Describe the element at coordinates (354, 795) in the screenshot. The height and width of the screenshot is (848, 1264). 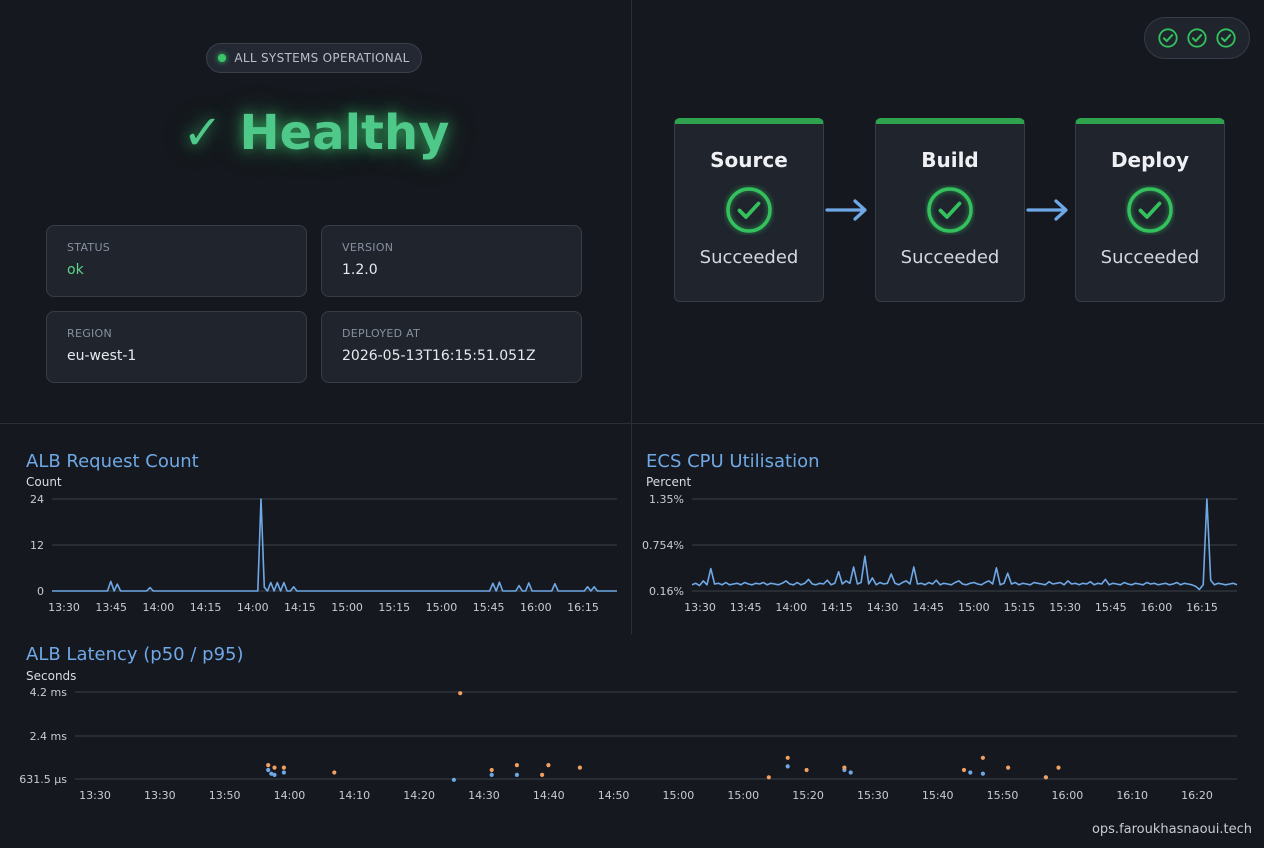
I see `x-tick-label: 14:10` at that location.